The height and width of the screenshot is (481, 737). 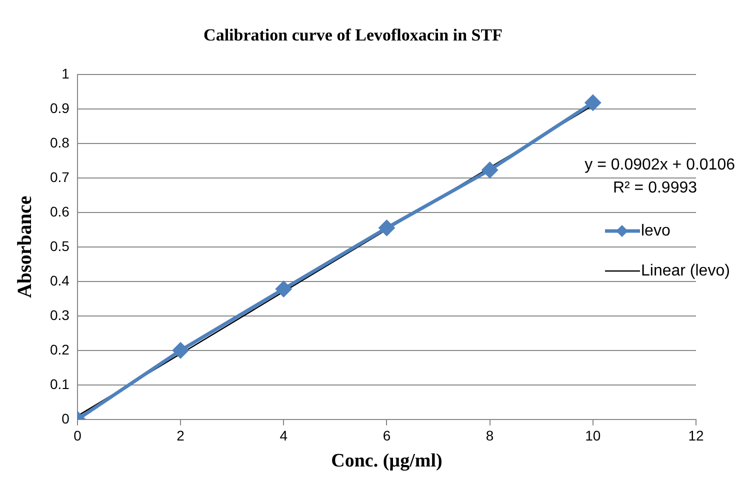 I want to click on y-tick-label: 0.4, so click(x=60, y=280).